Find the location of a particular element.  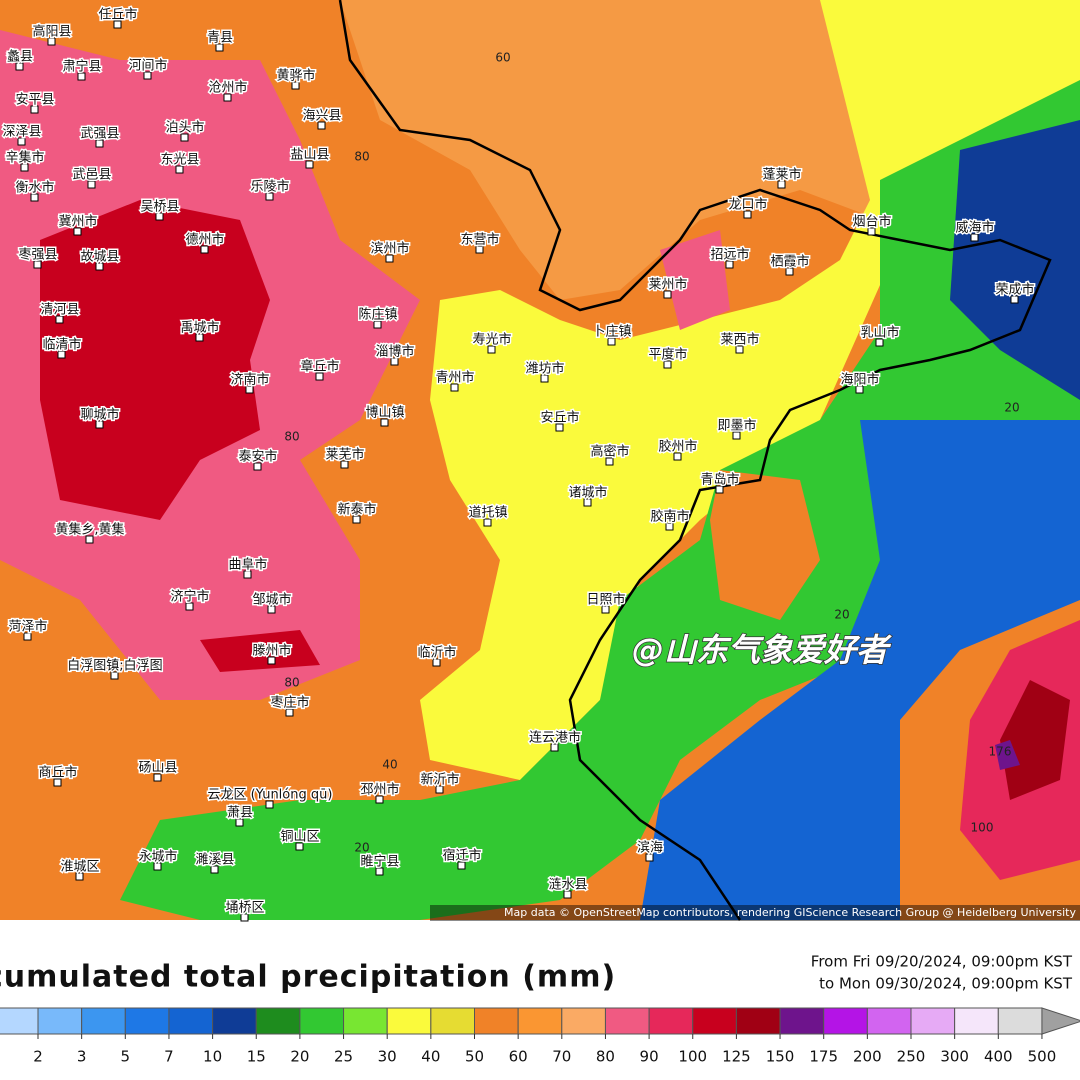

field-orange-sea is located at coordinates (765, 545).